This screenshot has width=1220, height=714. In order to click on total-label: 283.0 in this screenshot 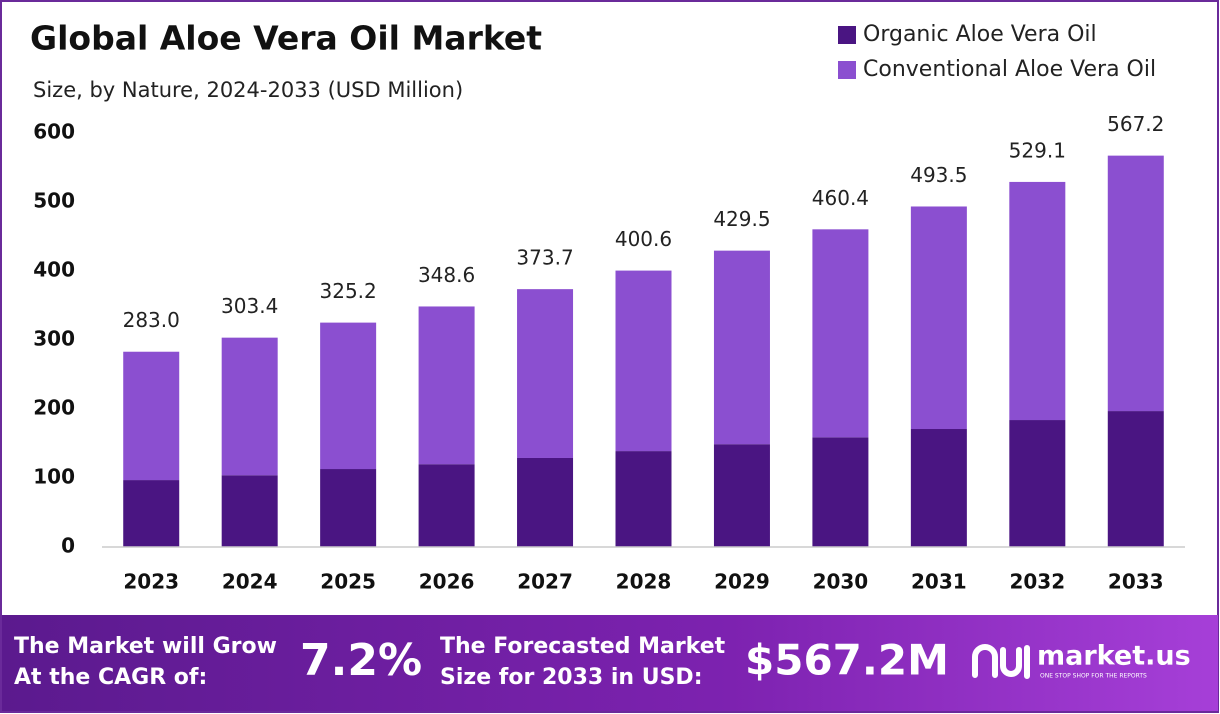, I will do `click(151, 320)`.